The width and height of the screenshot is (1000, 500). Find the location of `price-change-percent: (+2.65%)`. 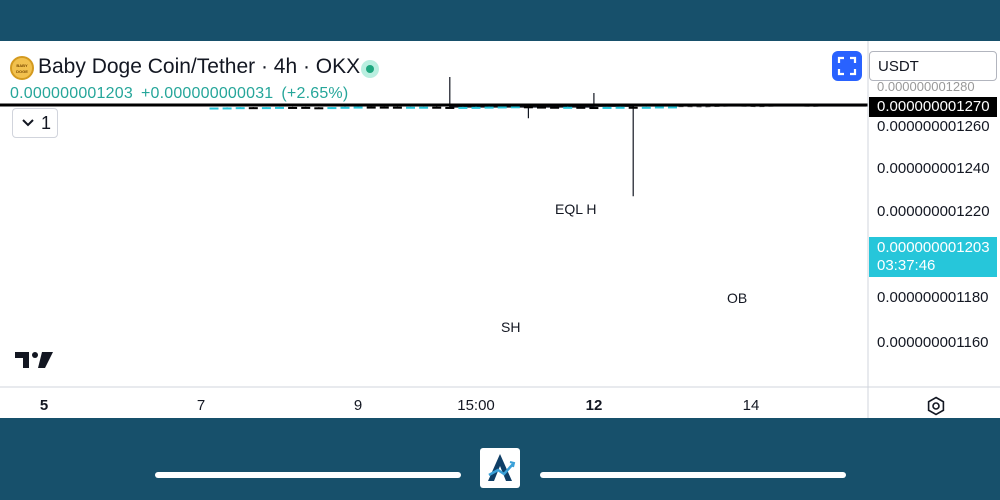

price-change-percent: (+2.65%) is located at coordinates (315, 93).